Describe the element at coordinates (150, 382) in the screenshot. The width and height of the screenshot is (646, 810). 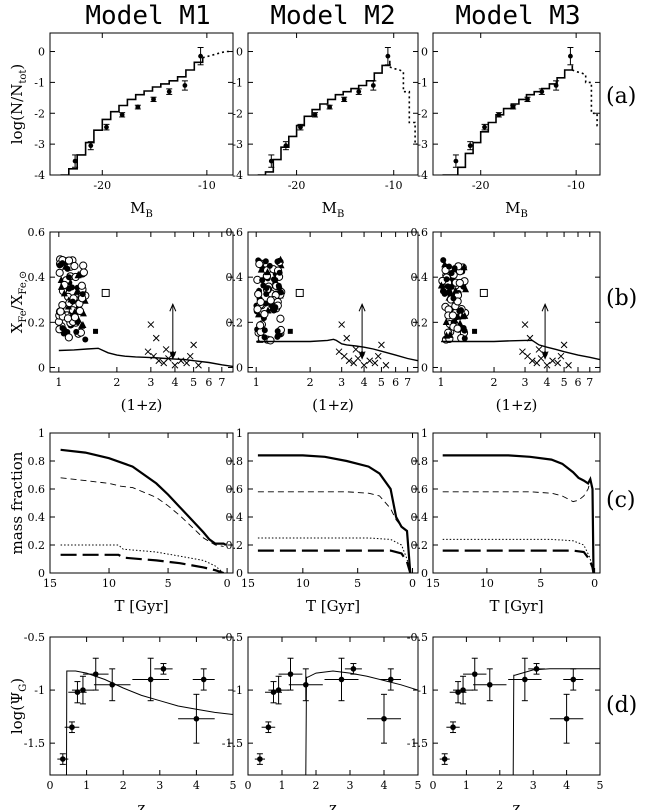
I see `x-tick-label: 3` at that location.